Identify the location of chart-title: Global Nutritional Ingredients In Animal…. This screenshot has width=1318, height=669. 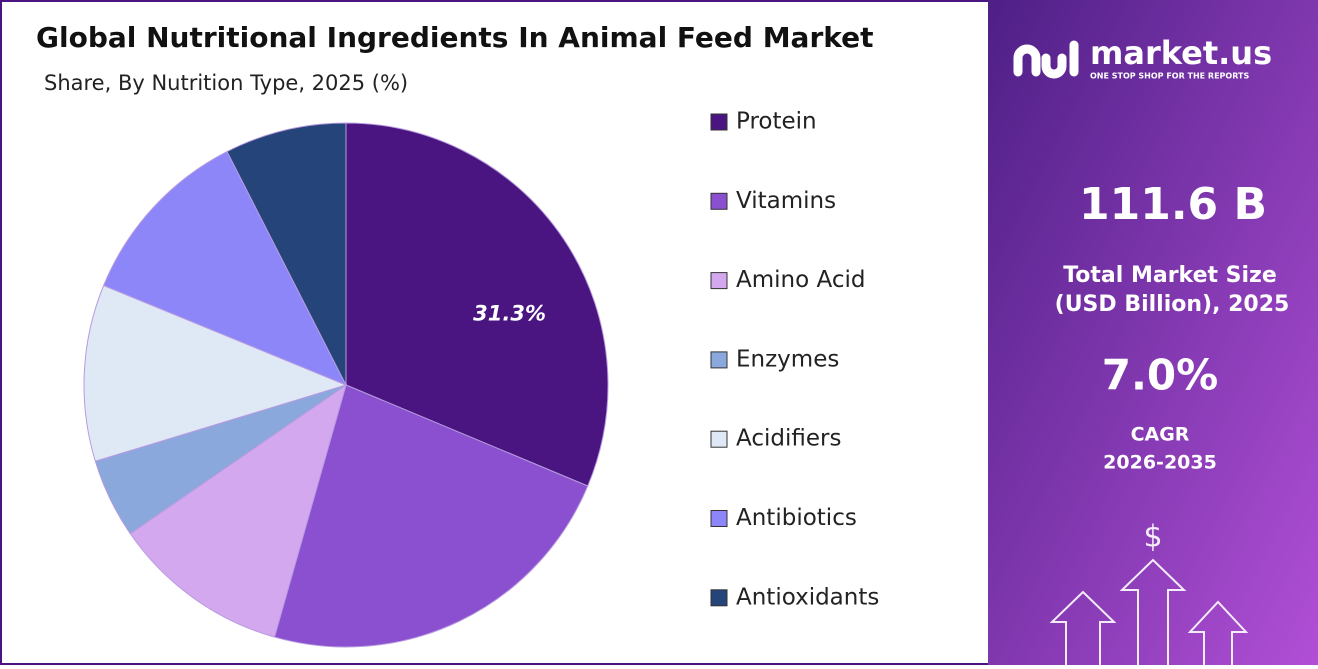
(455, 37).